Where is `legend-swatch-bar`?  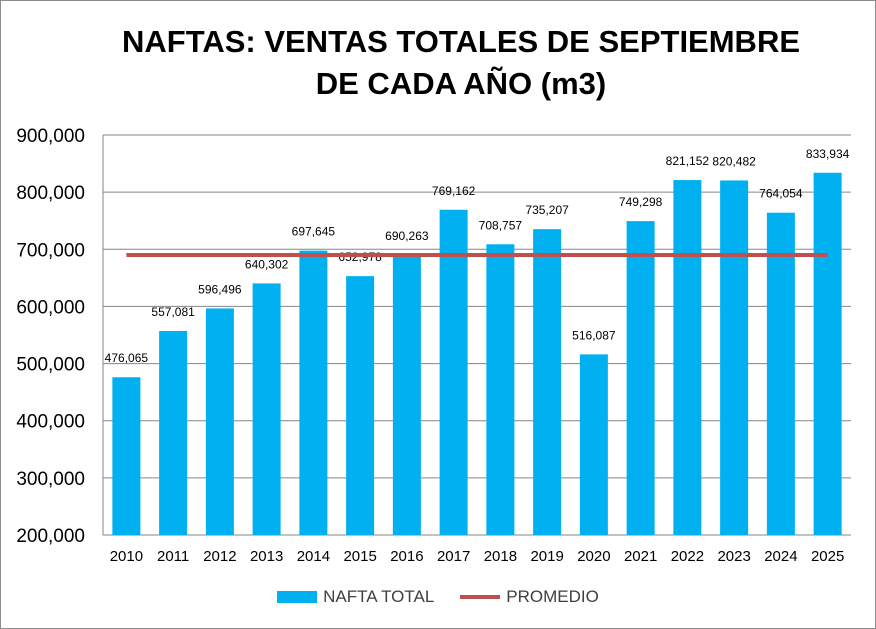
legend-swatch-bar is located at coordinates (297, 597).